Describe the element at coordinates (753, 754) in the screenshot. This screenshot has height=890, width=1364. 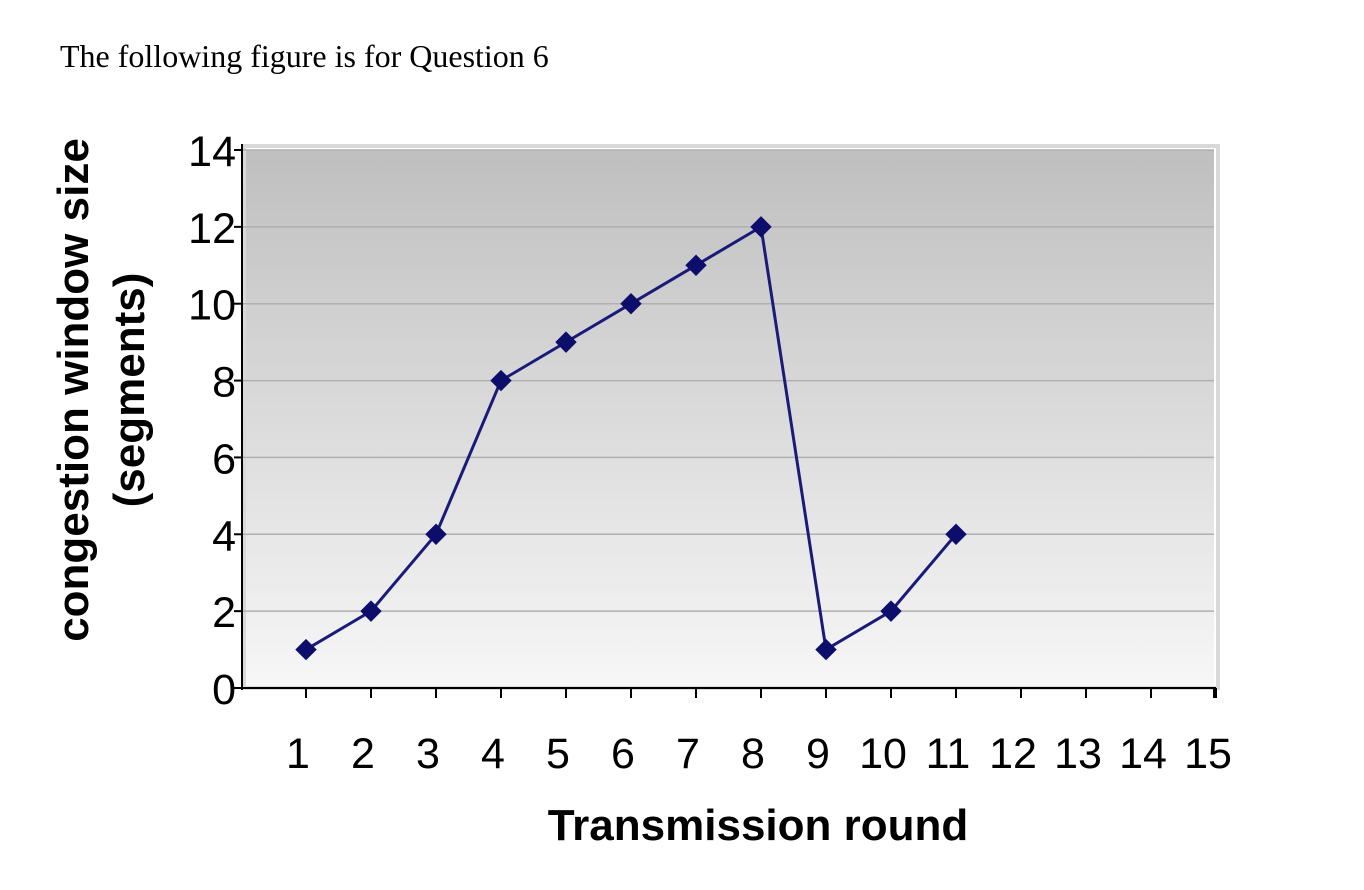
I see `x-tick-label: 8` at that location.